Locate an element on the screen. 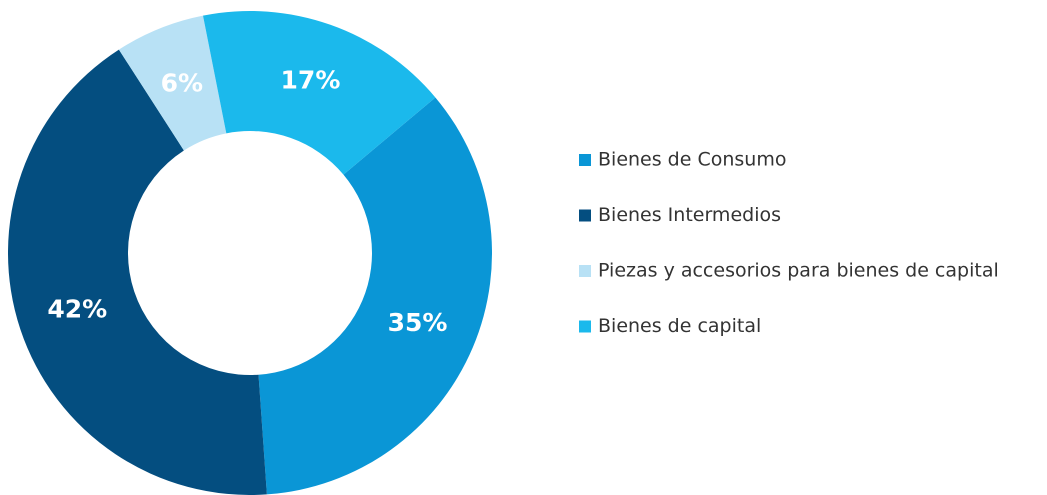 The image size is (1047, 495). legend-label: Bienes de Consumo is located at coordinates (692, 160).